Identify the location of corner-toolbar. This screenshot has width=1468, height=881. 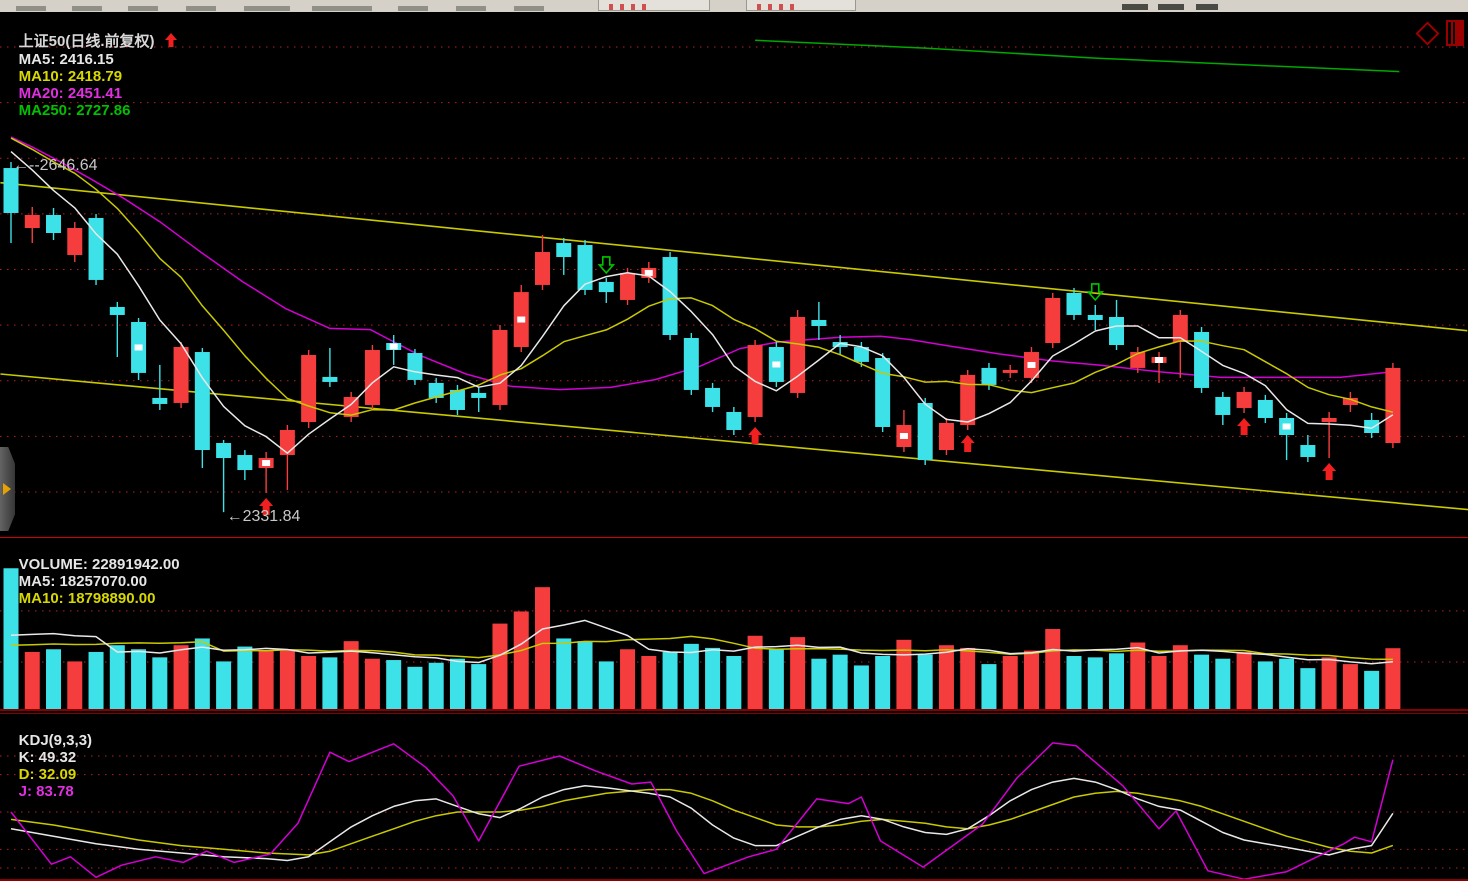
(1439, 33).